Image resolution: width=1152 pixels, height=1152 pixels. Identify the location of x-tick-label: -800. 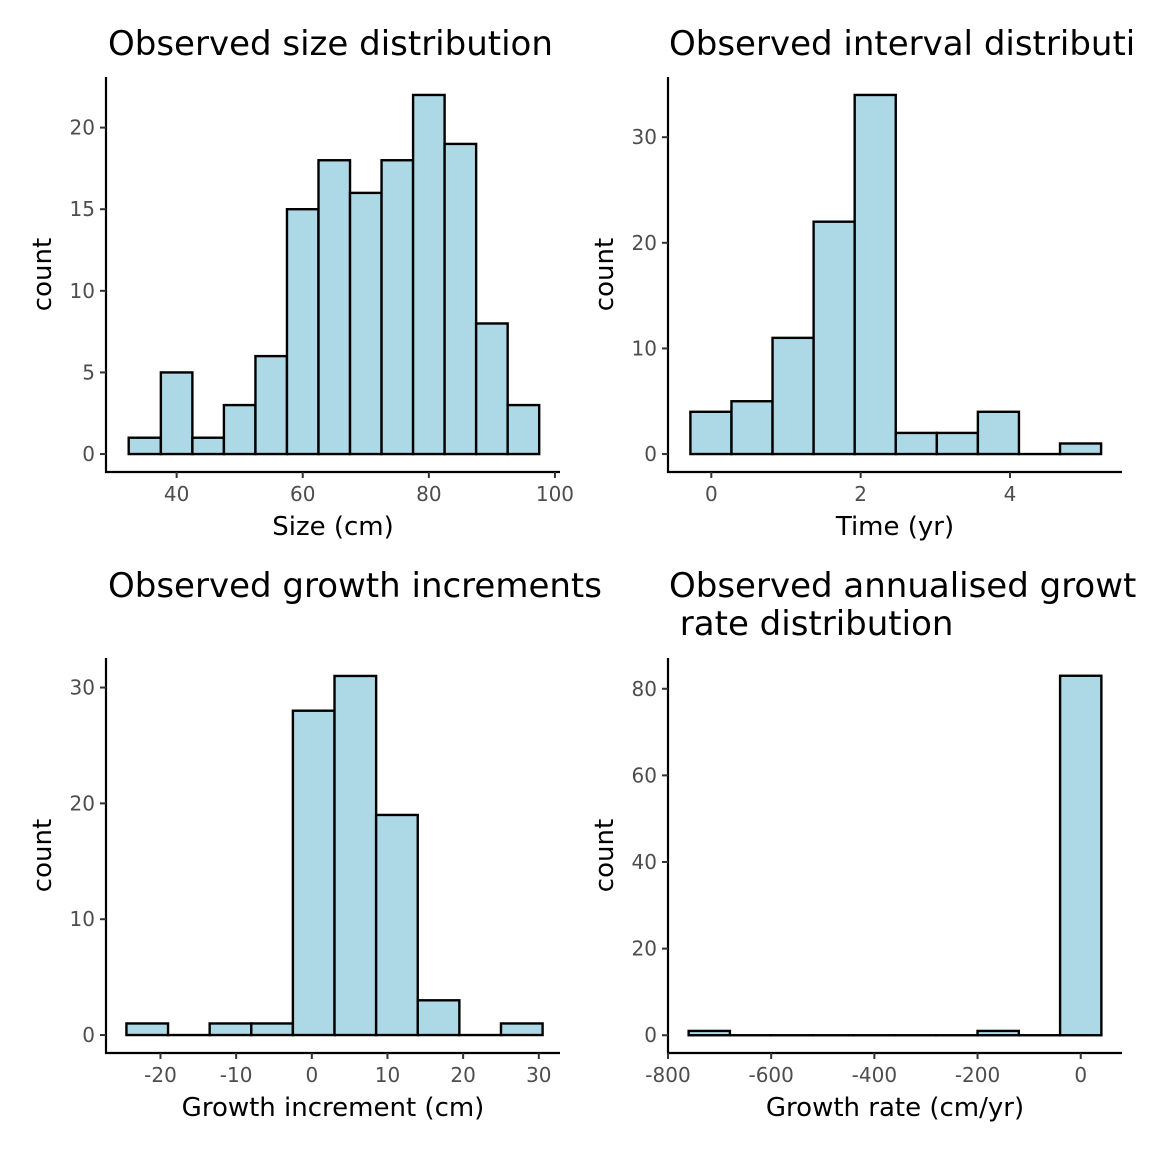
(667, 1075).